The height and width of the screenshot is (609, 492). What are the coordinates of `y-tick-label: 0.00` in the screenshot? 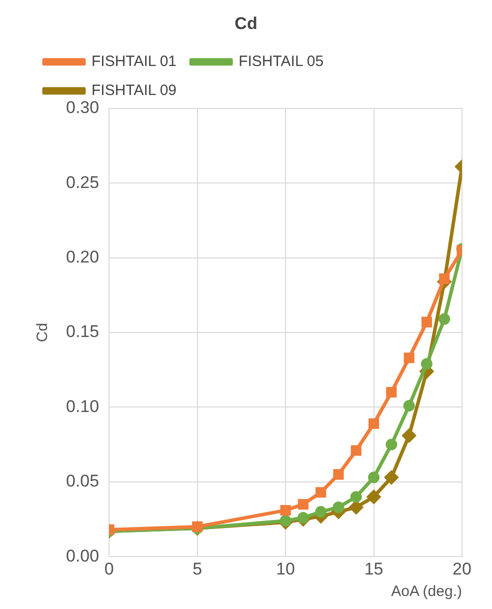 It's located at (83, 556).